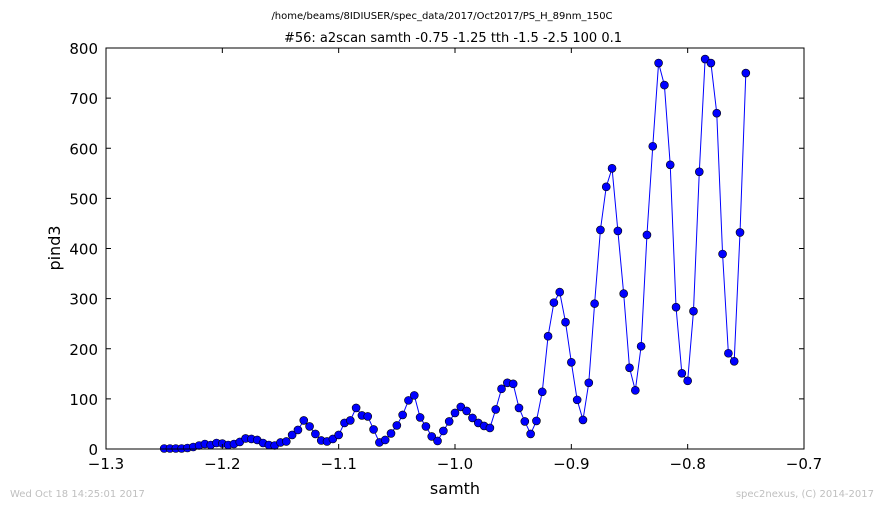 Image resolution: width=884 pixels, height=509 pixels. What do you see at coordinates (338, 464) in the screenshot?
I see `x-tick-label: −1.1` at bounding box center [338, 464].